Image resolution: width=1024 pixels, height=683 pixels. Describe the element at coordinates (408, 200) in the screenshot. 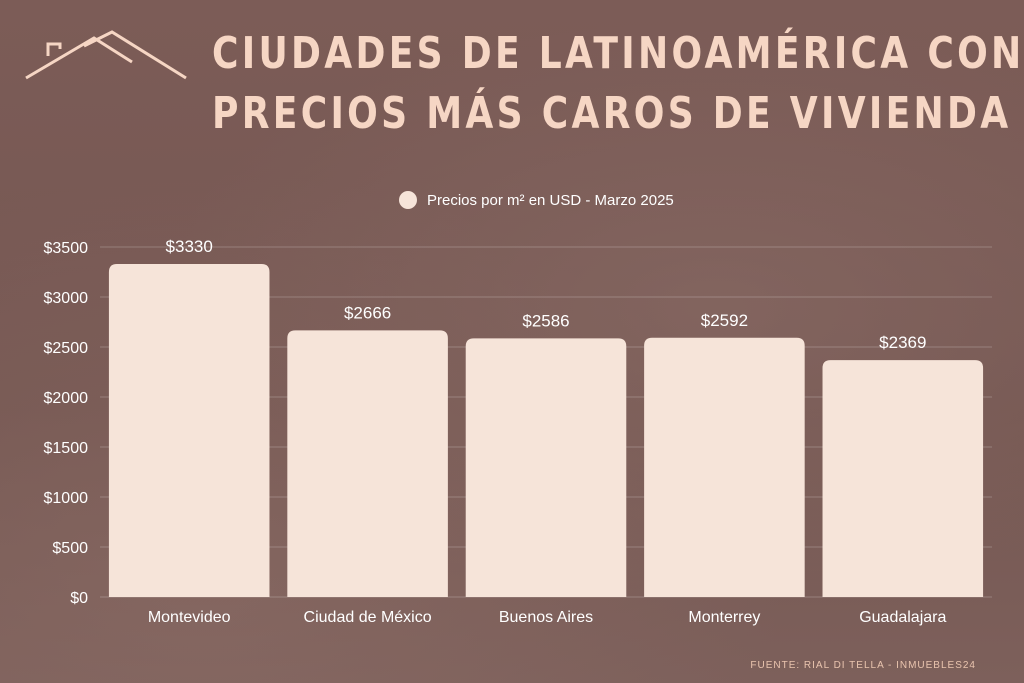

I see `legend-marker` at that location.